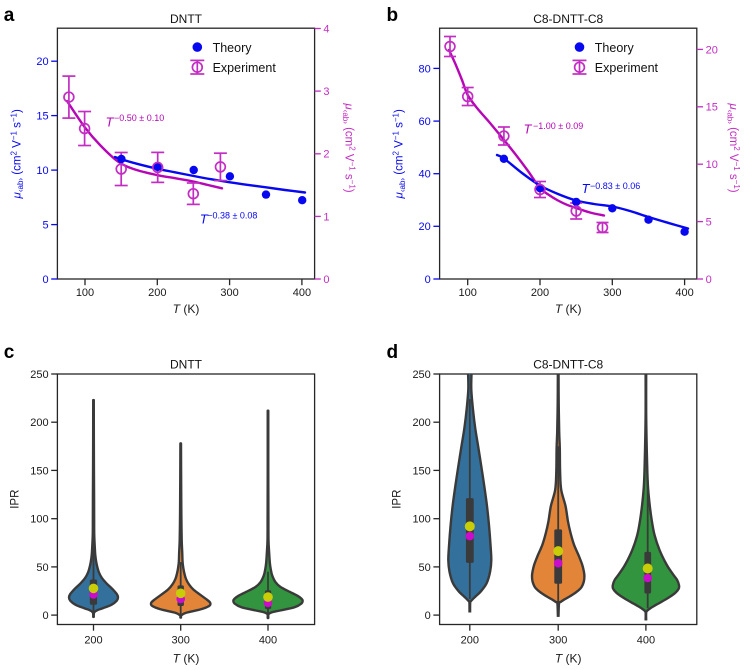 Image resolution: width=752 pixels, height=670 pixels. What do you see at coordinates (615, 186) in the screenshot?
I see `svg-text: −0.83 ± 0.06` at bounding box center [615, 186].